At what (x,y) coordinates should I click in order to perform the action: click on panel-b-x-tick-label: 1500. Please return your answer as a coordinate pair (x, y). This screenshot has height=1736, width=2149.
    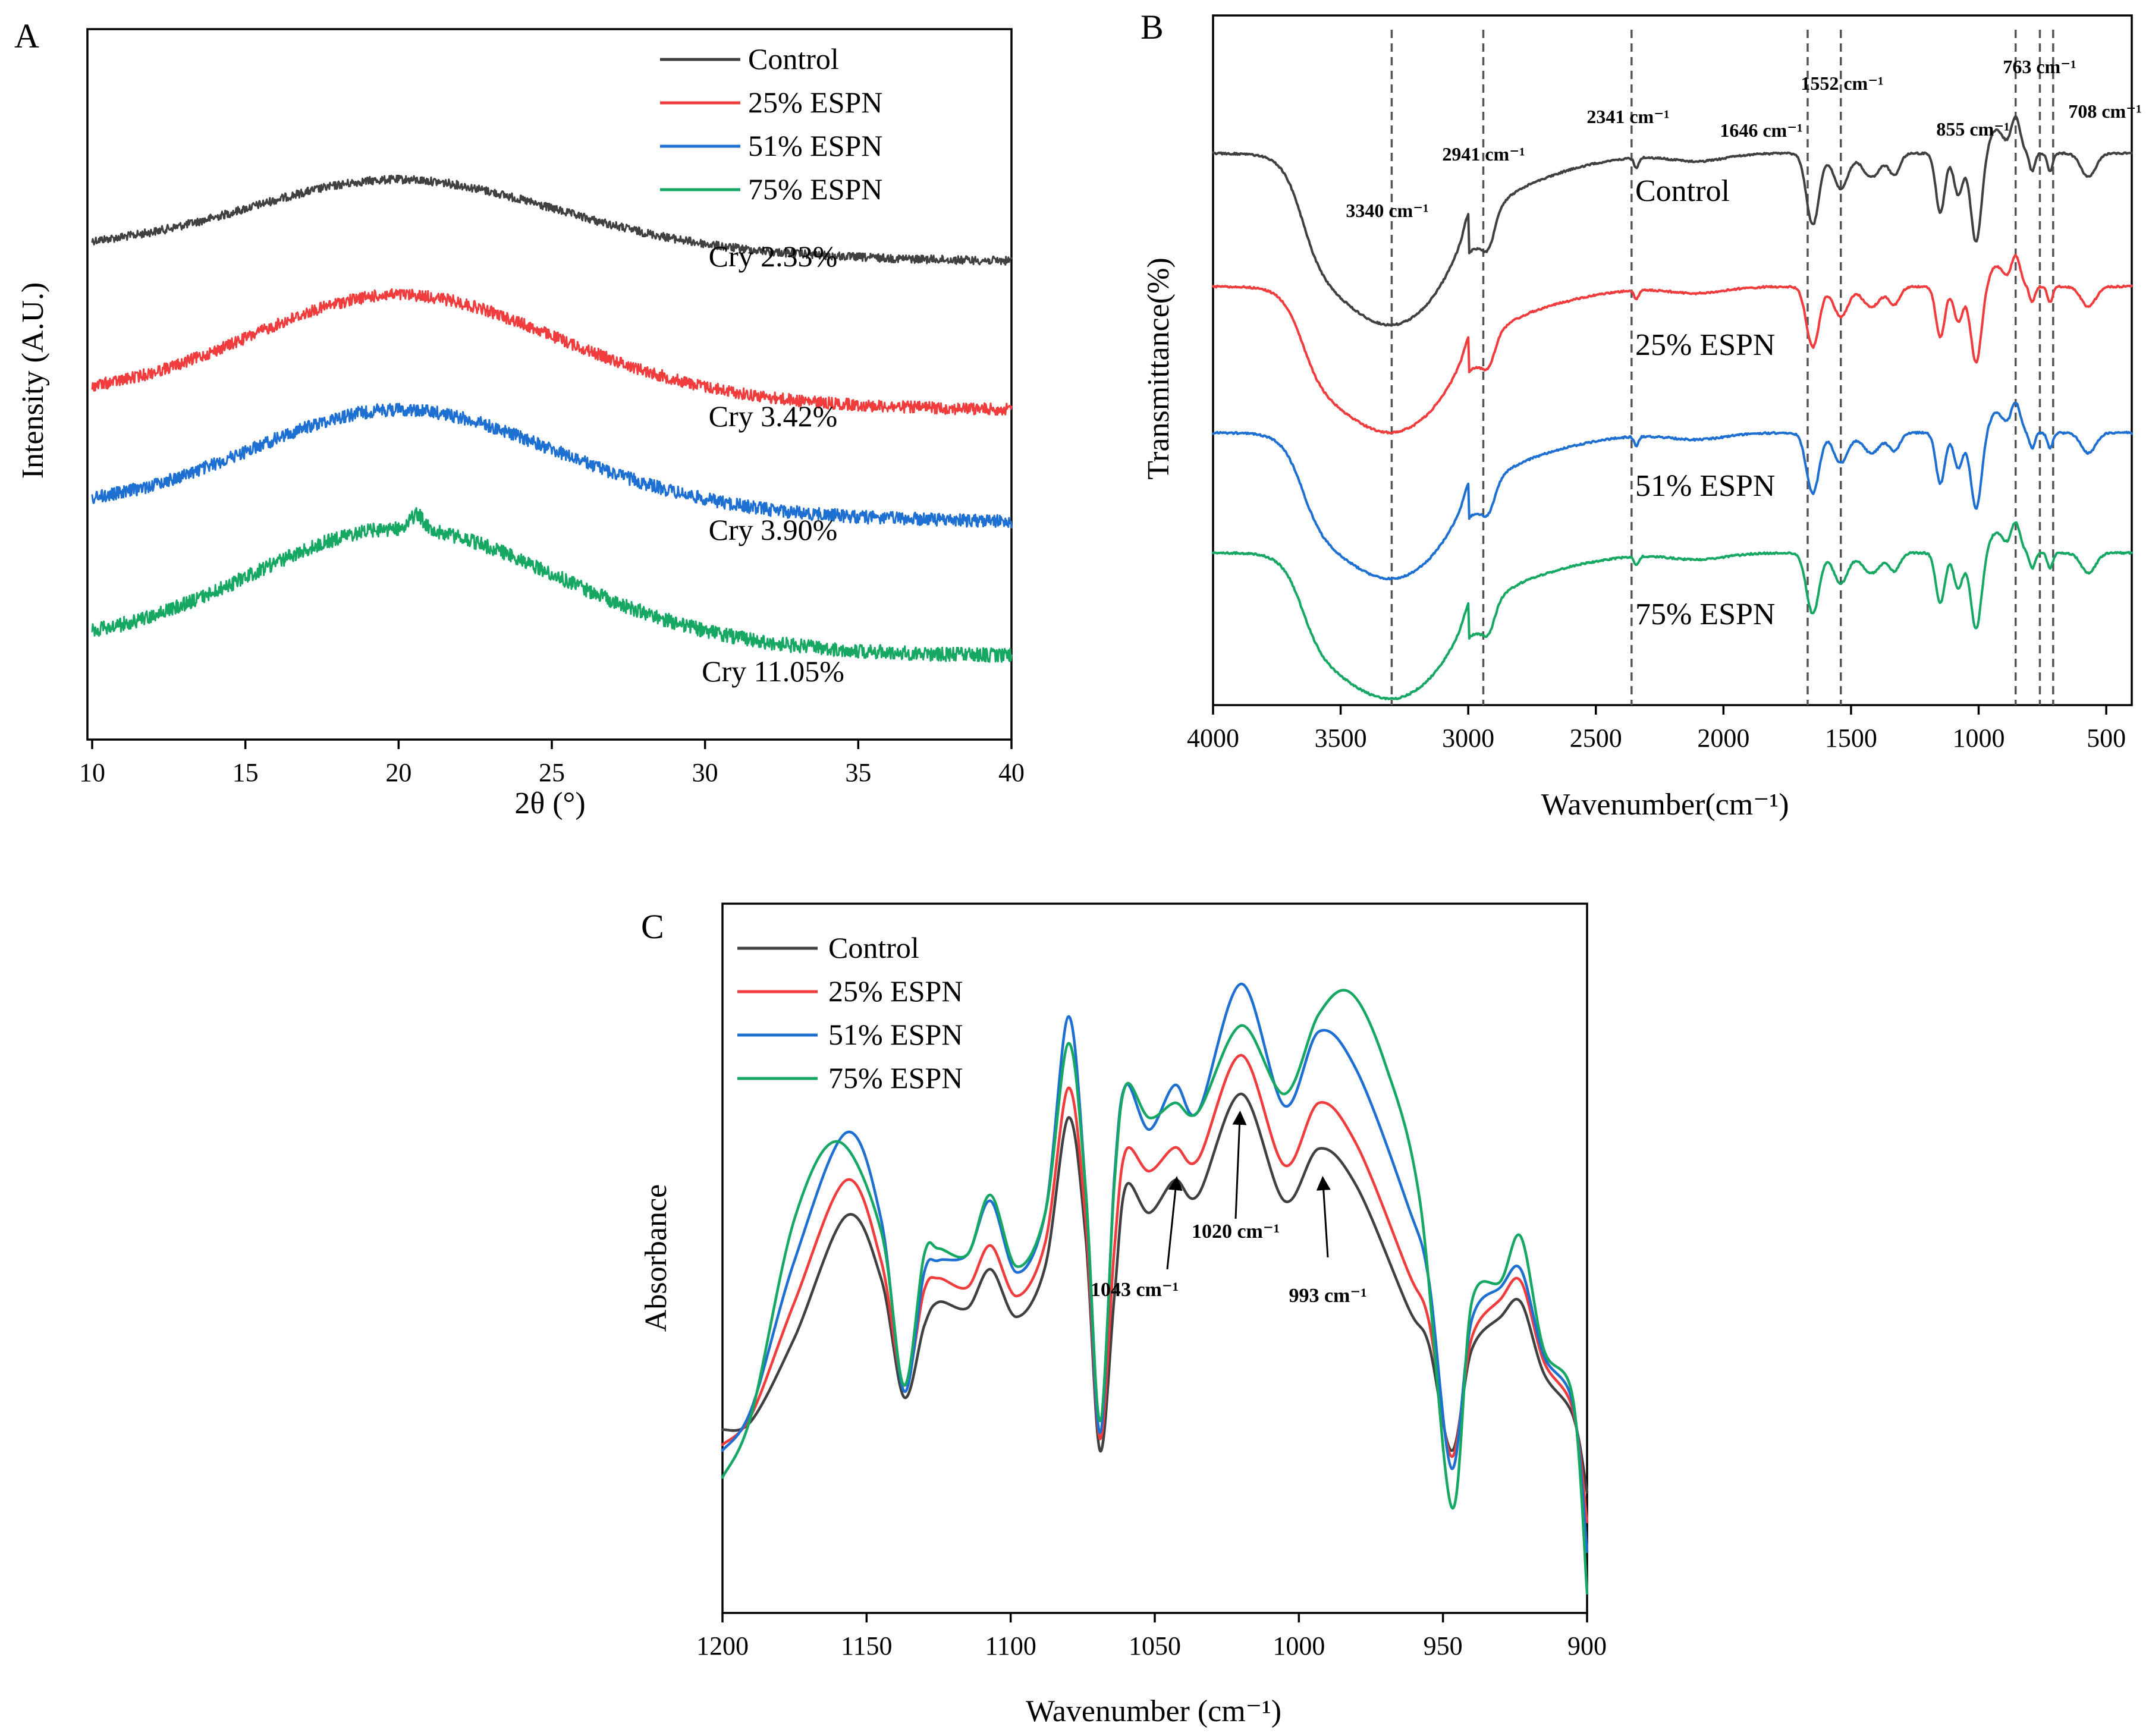
    Looking at the image, I should click on (1851, 738).